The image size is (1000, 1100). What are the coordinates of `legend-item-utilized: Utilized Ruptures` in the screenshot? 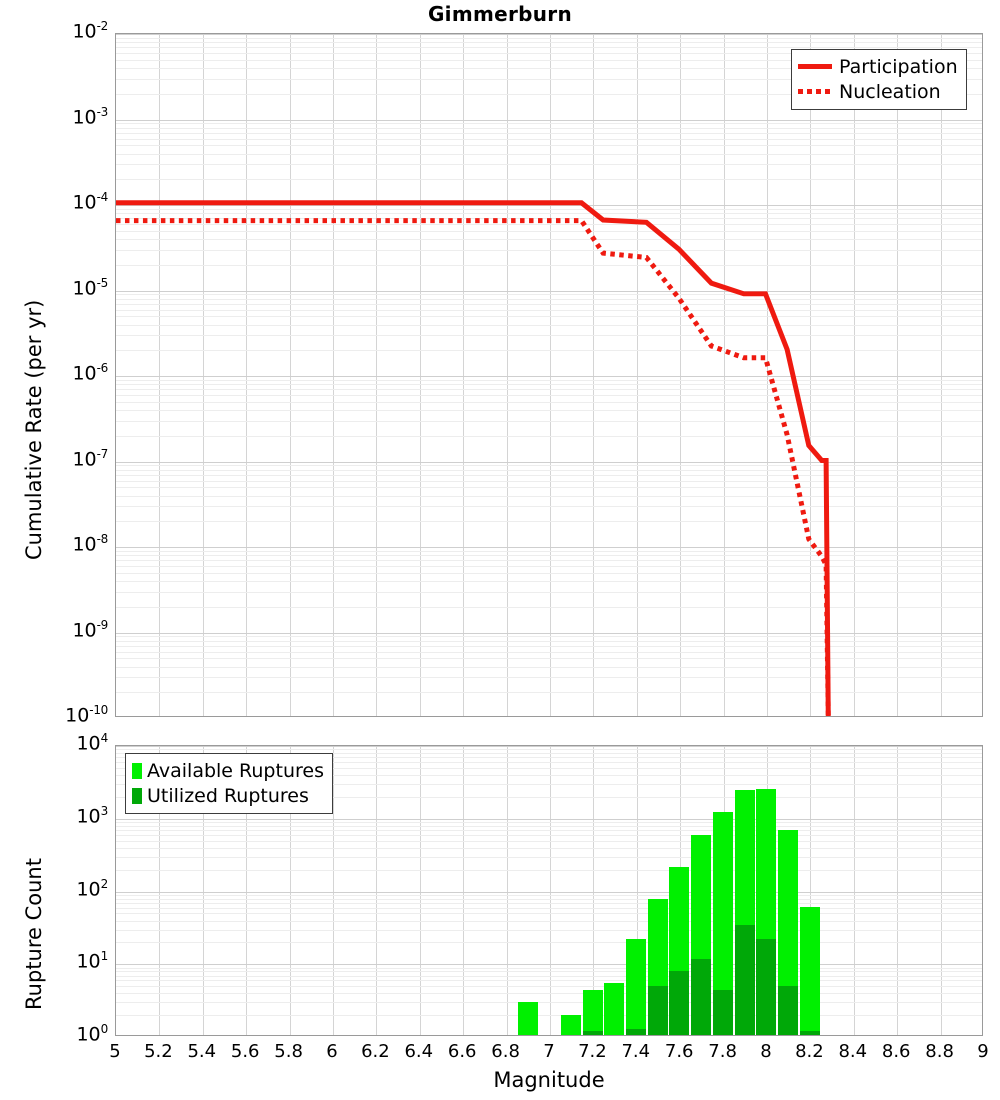 It's located at (228, 795).